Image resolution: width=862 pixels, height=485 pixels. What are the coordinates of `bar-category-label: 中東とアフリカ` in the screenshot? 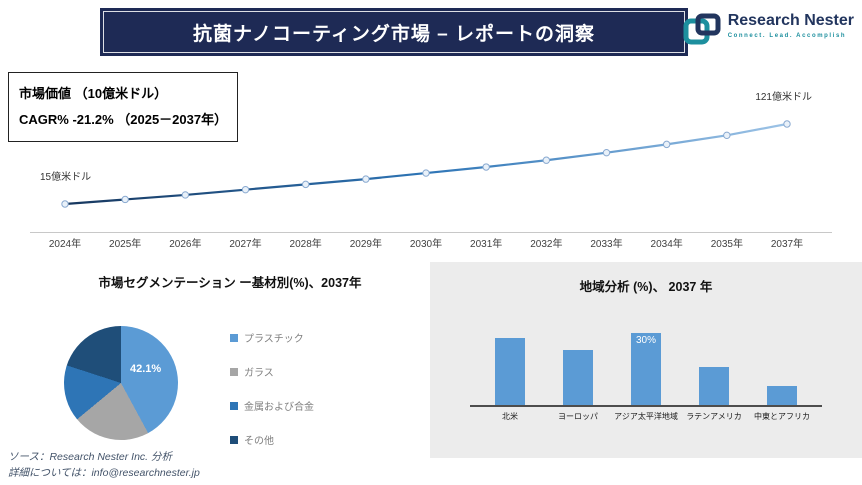 It's located at (782, 416).